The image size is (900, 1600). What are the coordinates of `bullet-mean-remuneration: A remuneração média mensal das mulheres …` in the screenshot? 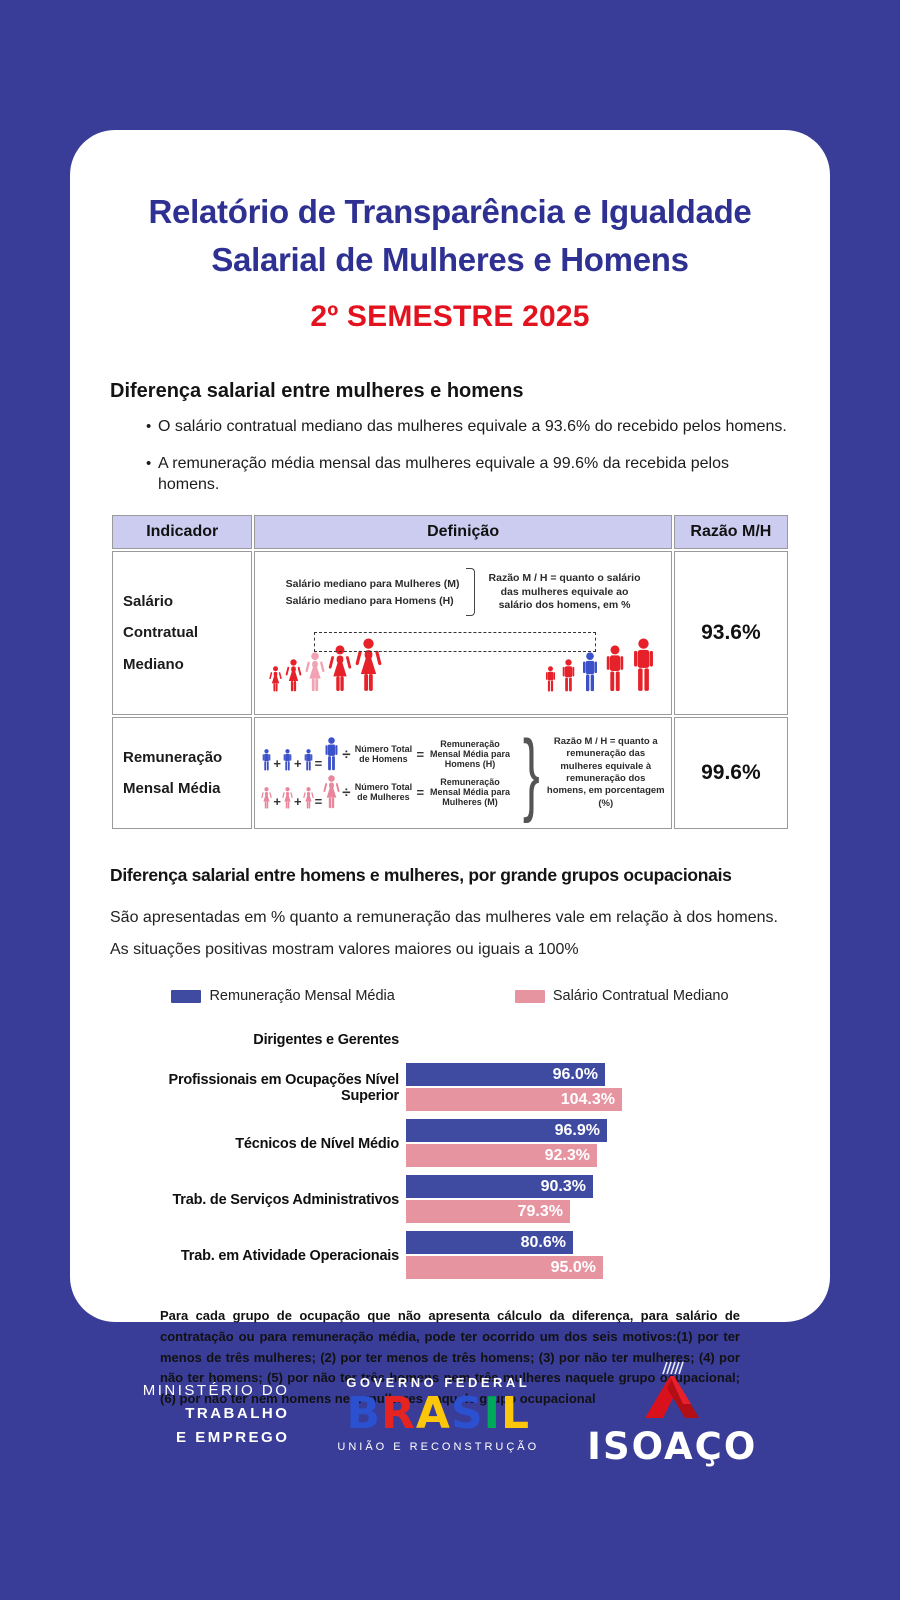 It's located at (450, 475).